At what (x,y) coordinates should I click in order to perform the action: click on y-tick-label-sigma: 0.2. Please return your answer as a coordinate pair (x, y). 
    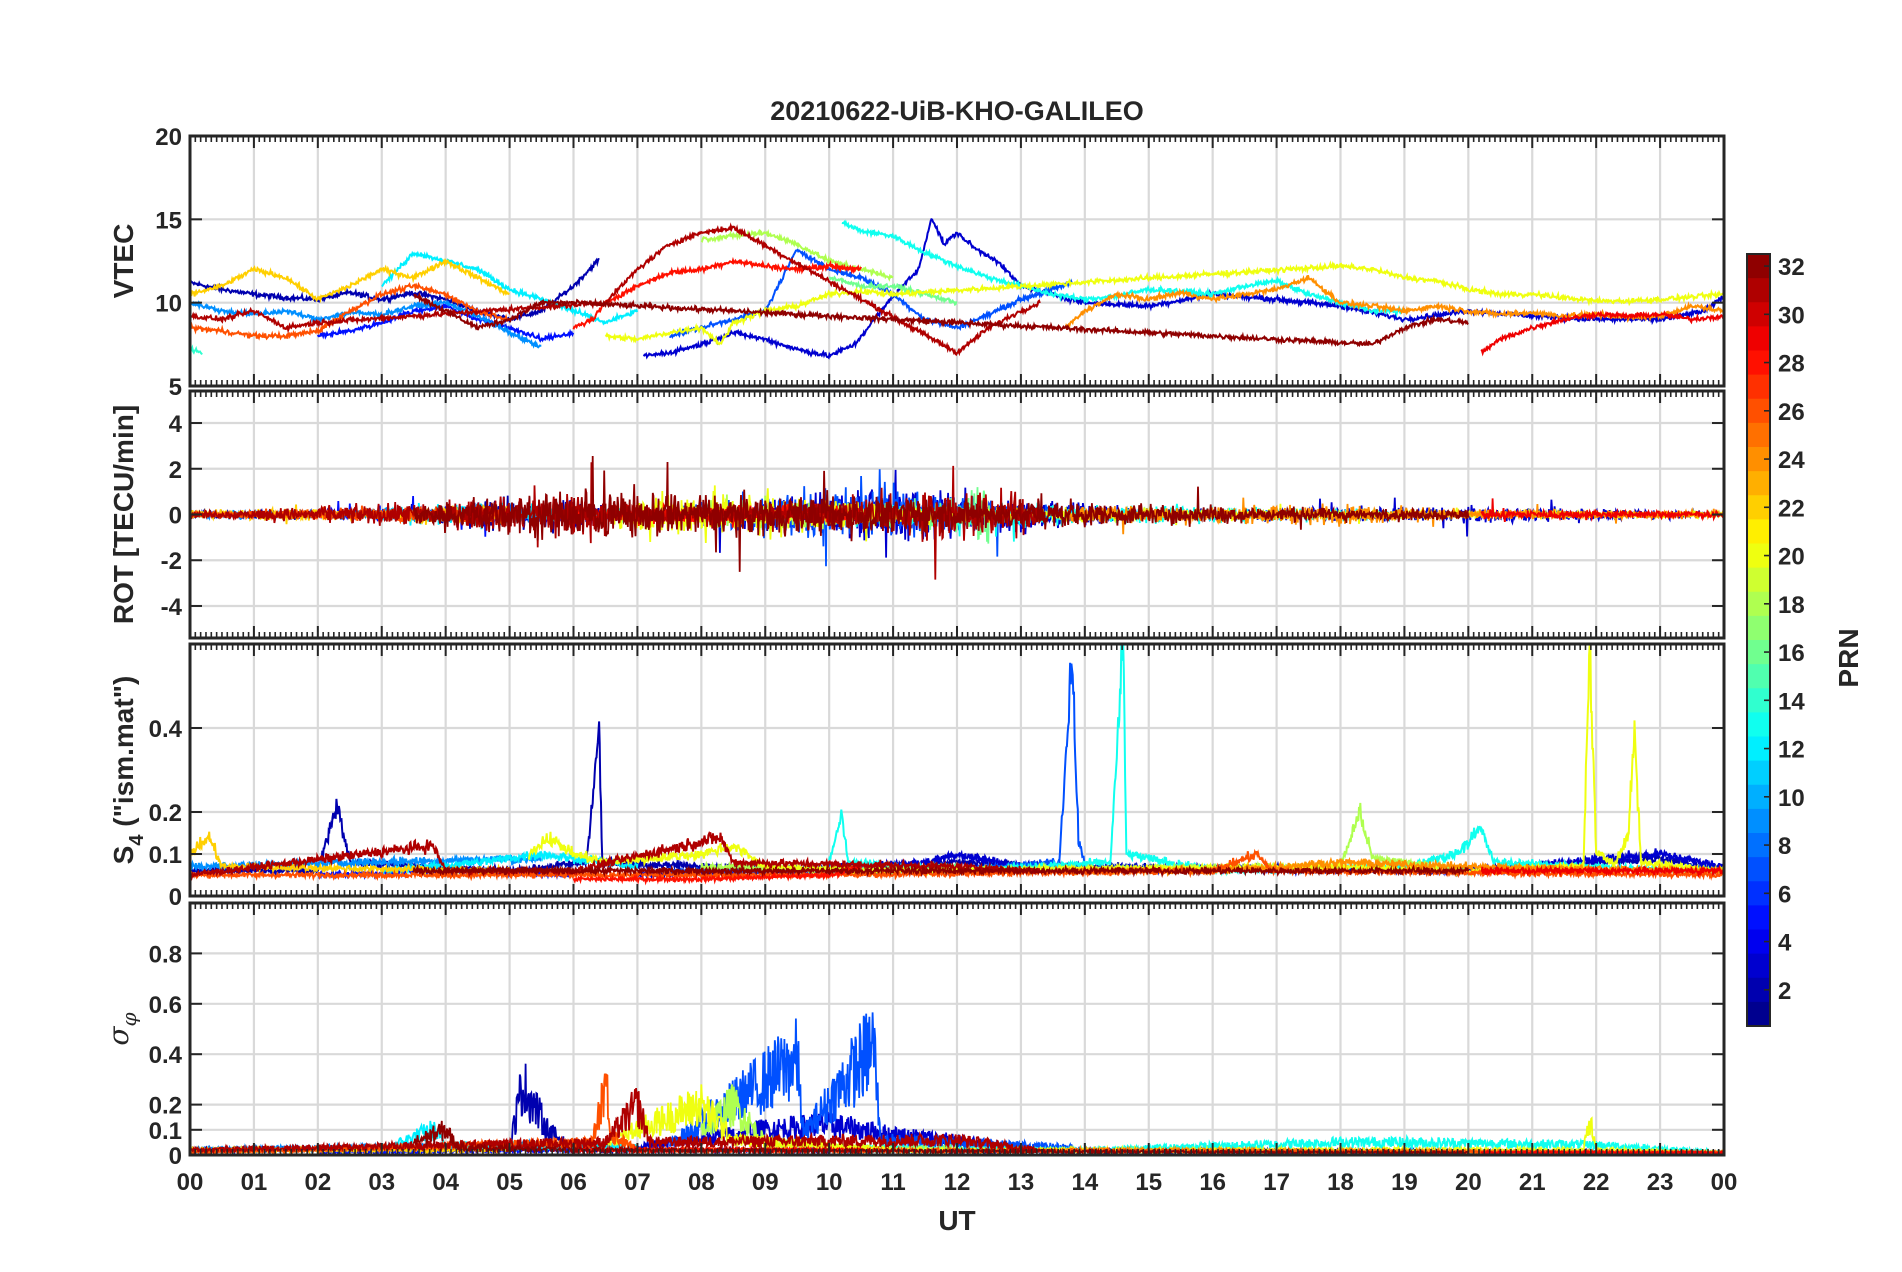
    Looking at the image, I should click on (165, 1106).